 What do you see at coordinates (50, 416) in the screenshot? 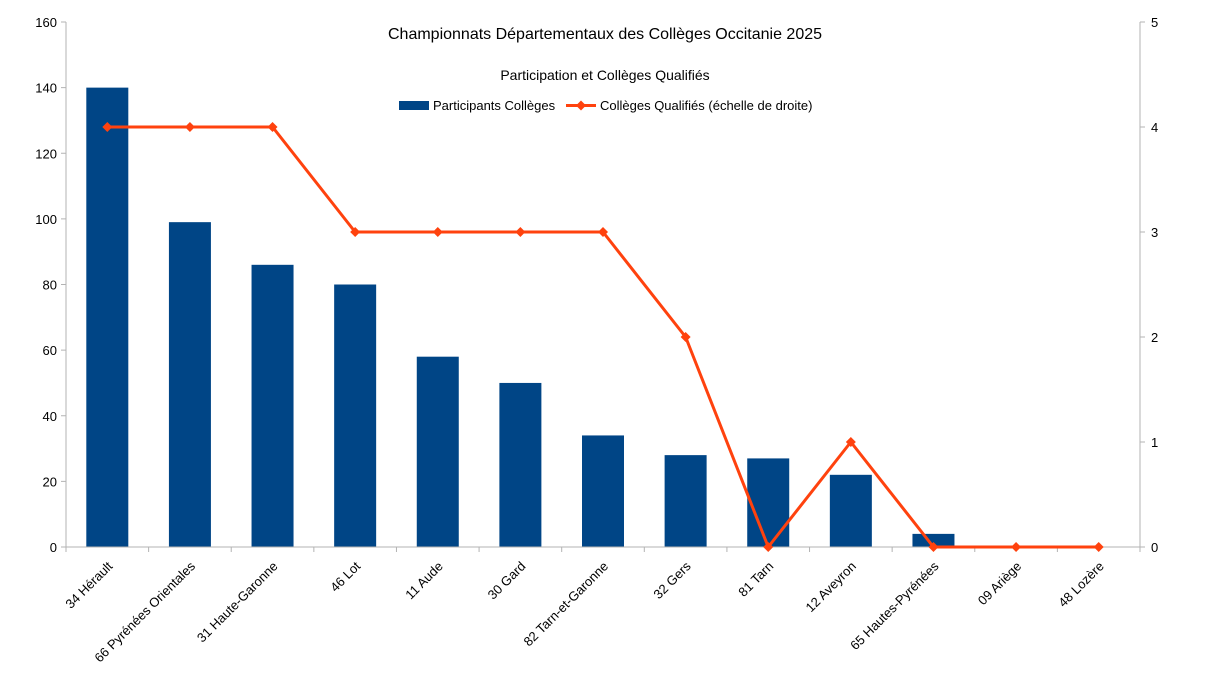
I see `left-axis-tick-label: 40` at bounding box center [50, 416].